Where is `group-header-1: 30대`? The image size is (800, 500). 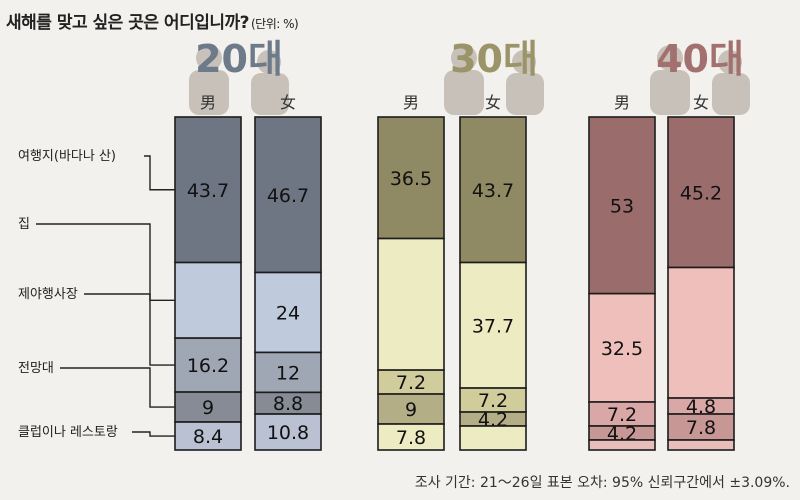
group-header-1: 30대 is located at coordinates (494, 59).